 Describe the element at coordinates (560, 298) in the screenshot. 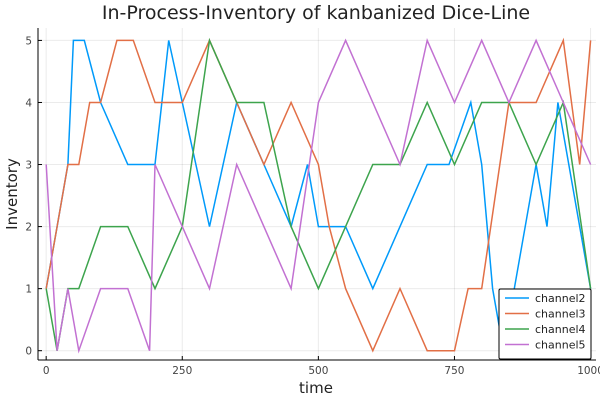

I see `legend-label-channel2: channel2` at that location.